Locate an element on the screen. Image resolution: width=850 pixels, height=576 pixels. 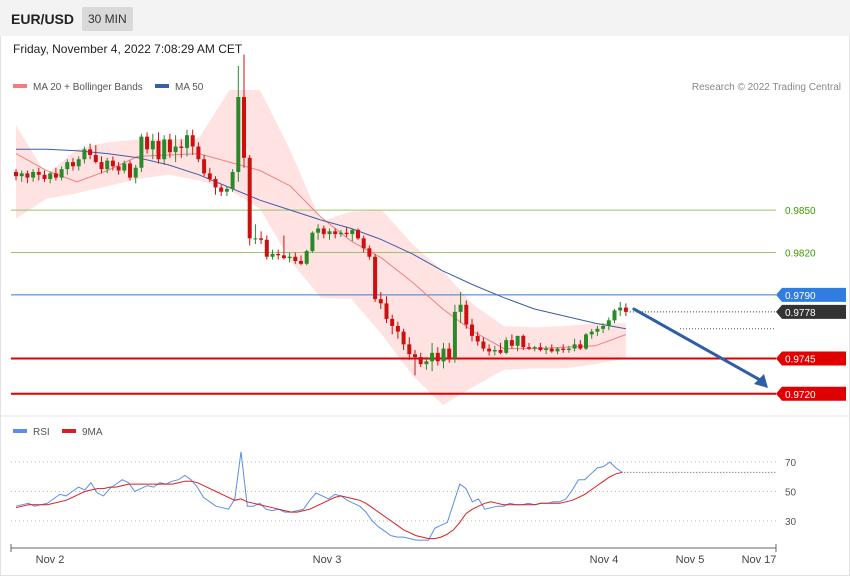
rsi-ma9-line is located at coordinates (319, 505).